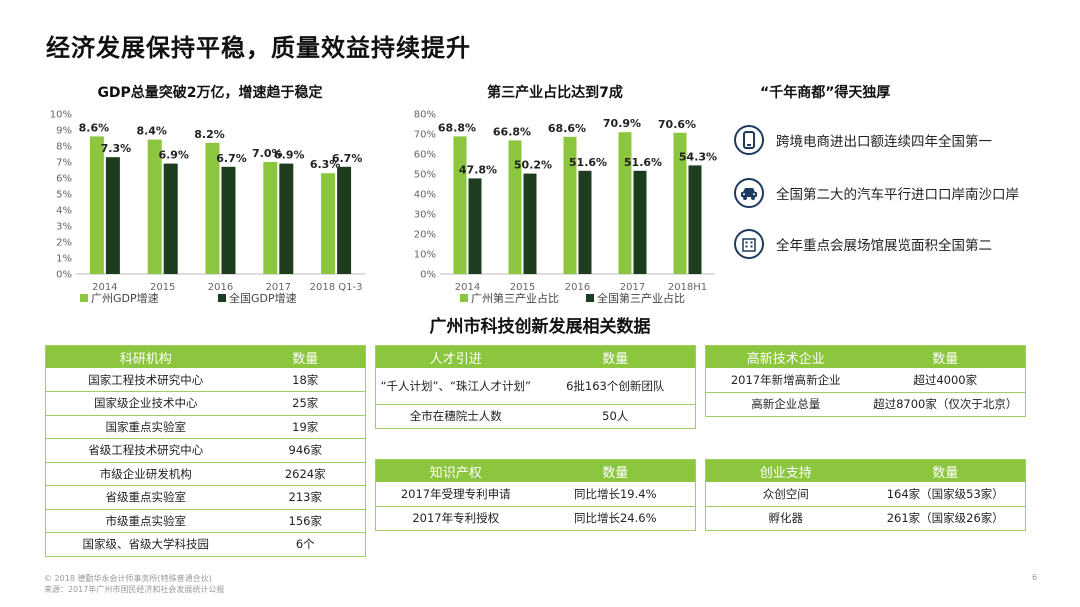 This screenshot has height=607, width=1080. What do you see at coordinates (749, 244) in the screenshot?
I see `building-icon` at bounding box center [749, 244].